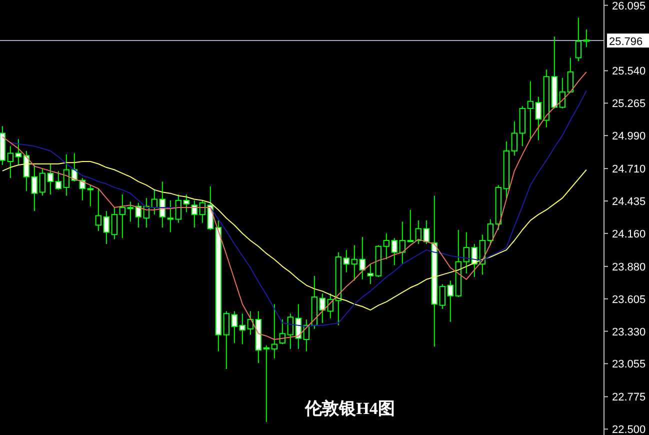  I want to click on text: 伦敦银H4图, so click(349, 408).